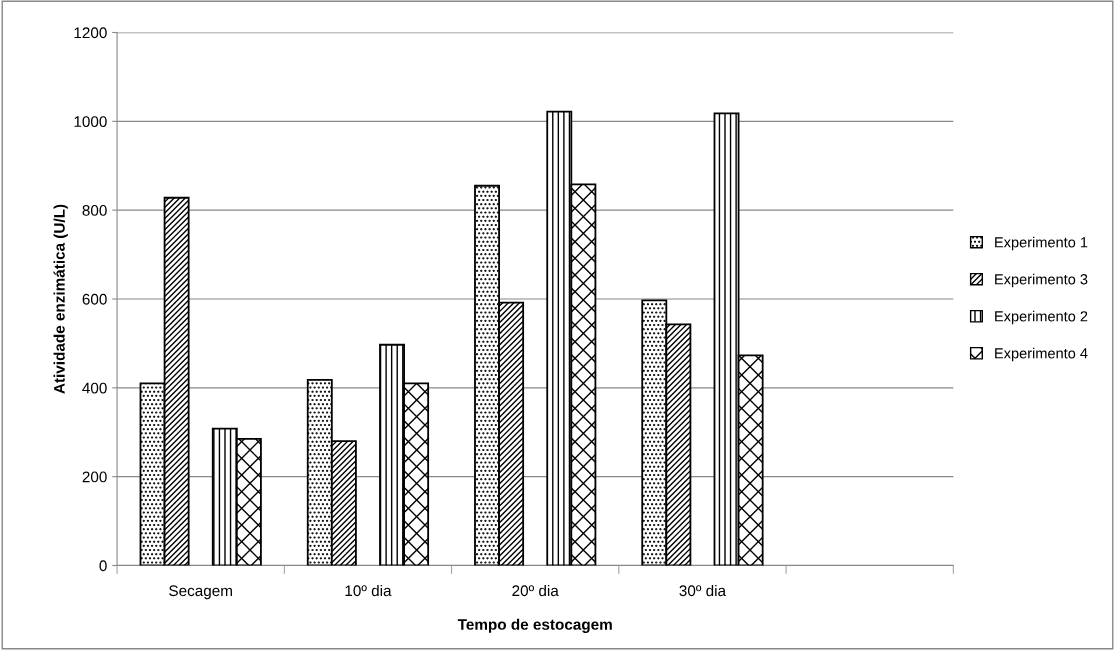 The image size is (1115, 650). What do you see at coordinates (535, 590) in the screenshot?
I see `x-tick-label: 20º dia` at bounding box center [535, 590].